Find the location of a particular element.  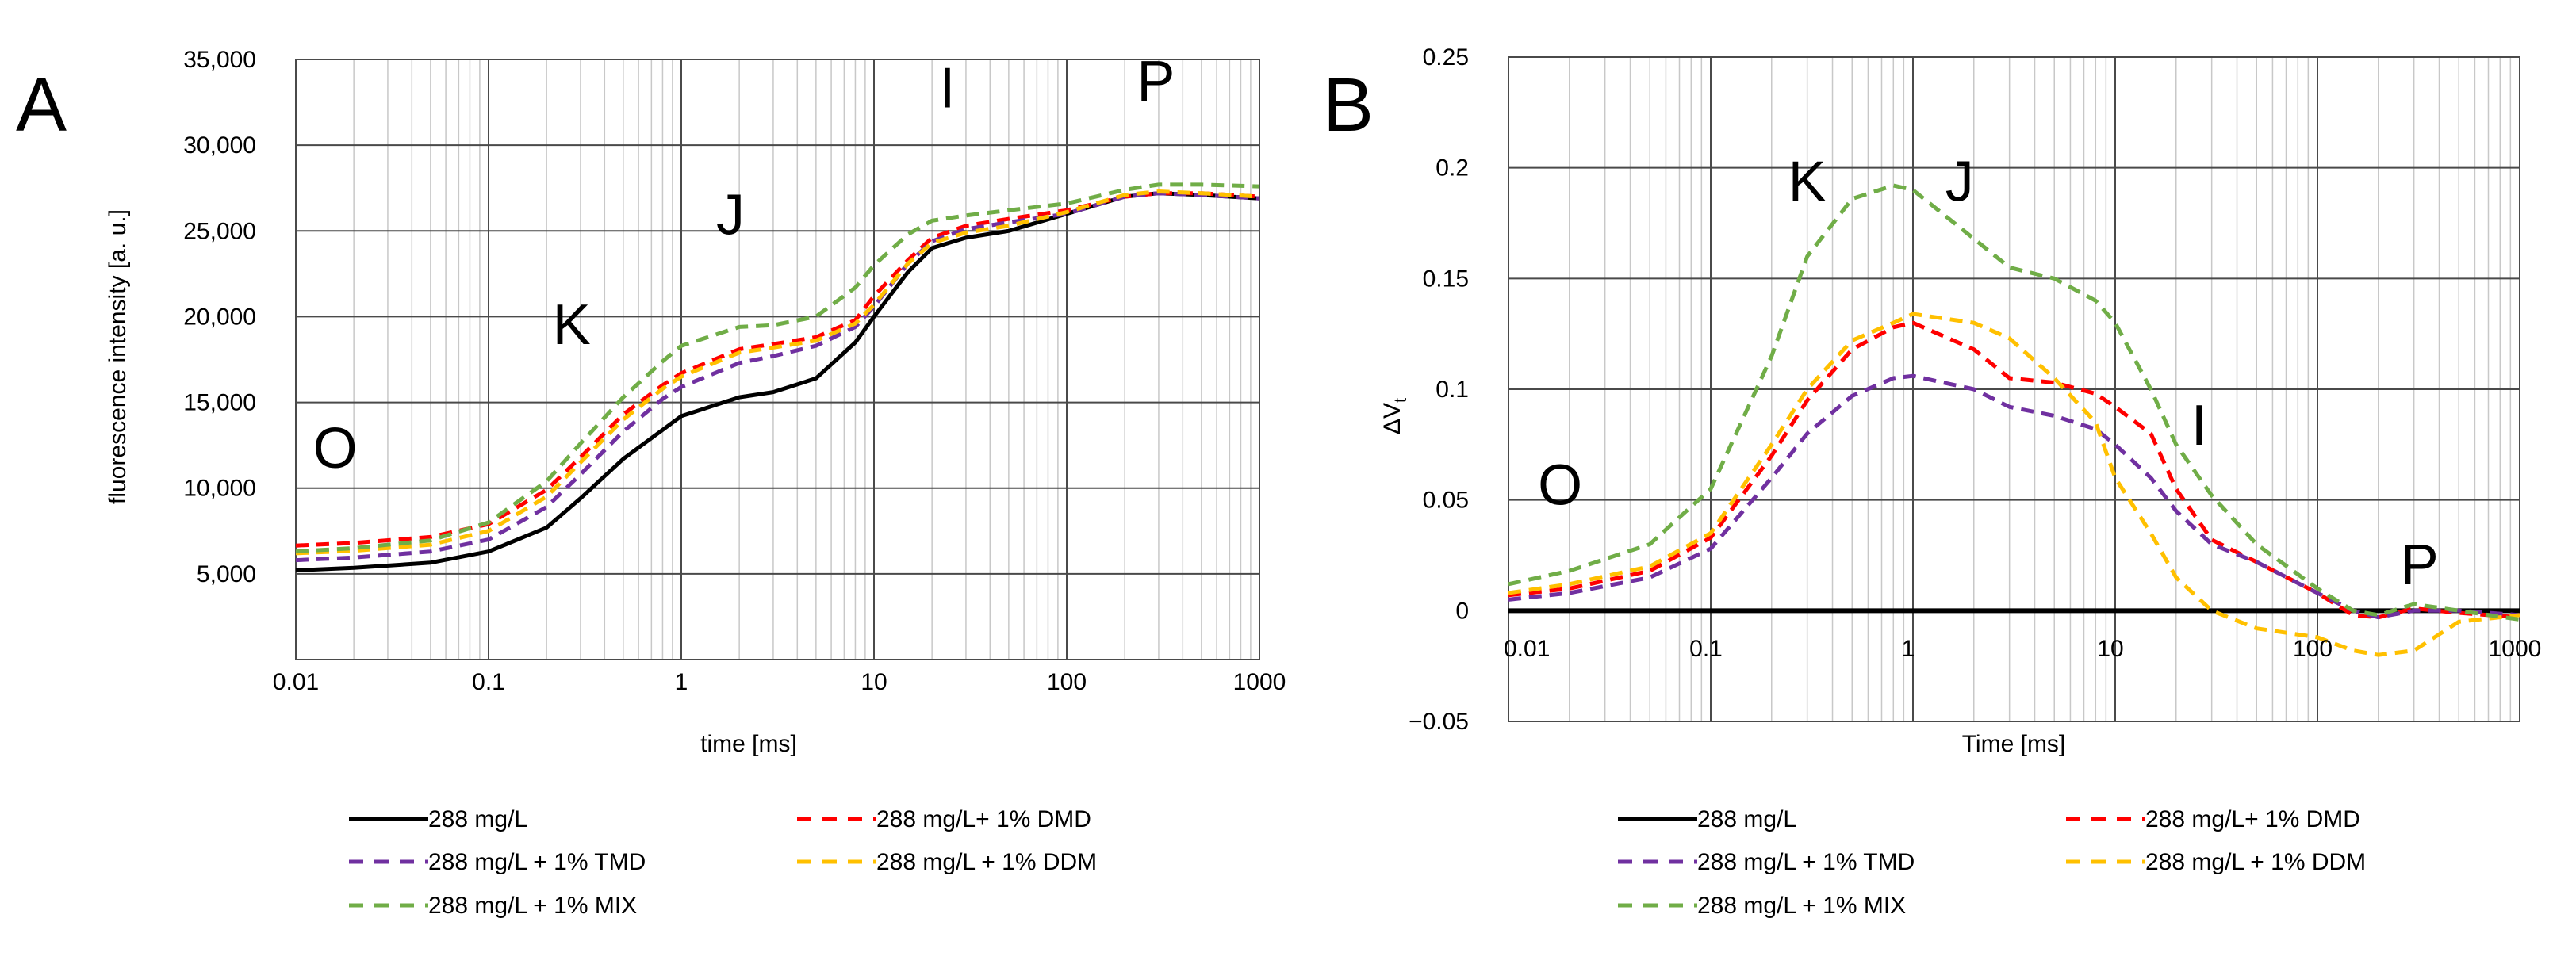

chart-b-legend-item: 288 mg/L + 1% DDM is located at coordinates (2216, 862).